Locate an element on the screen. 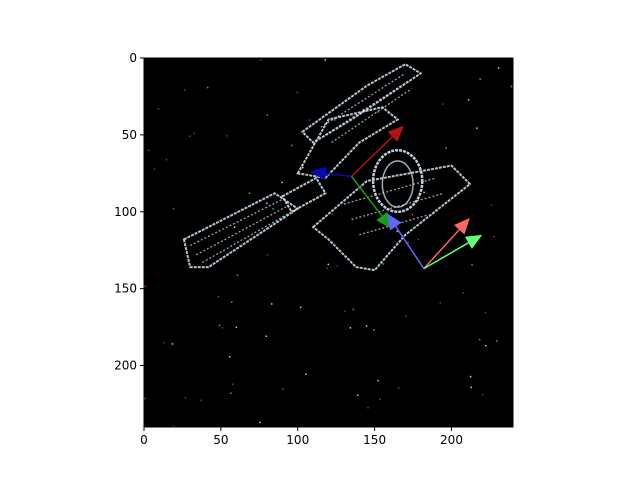  triad-light-z-axis-head is located at coordinates (473, 241).